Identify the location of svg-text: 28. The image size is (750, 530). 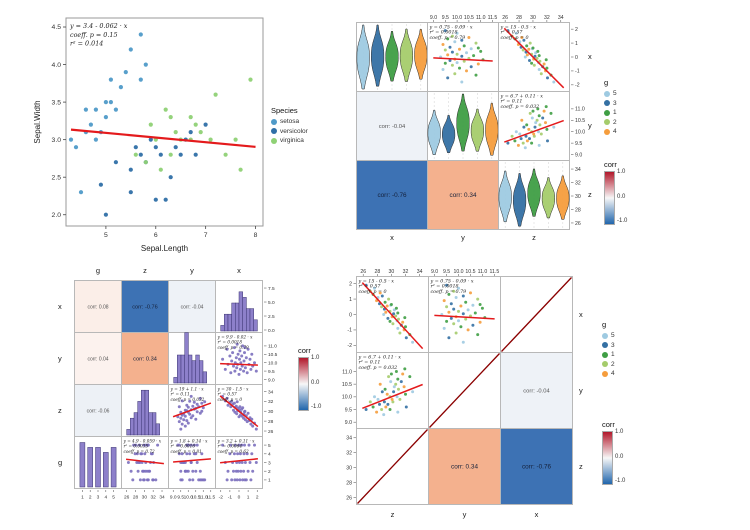
(578, 210).